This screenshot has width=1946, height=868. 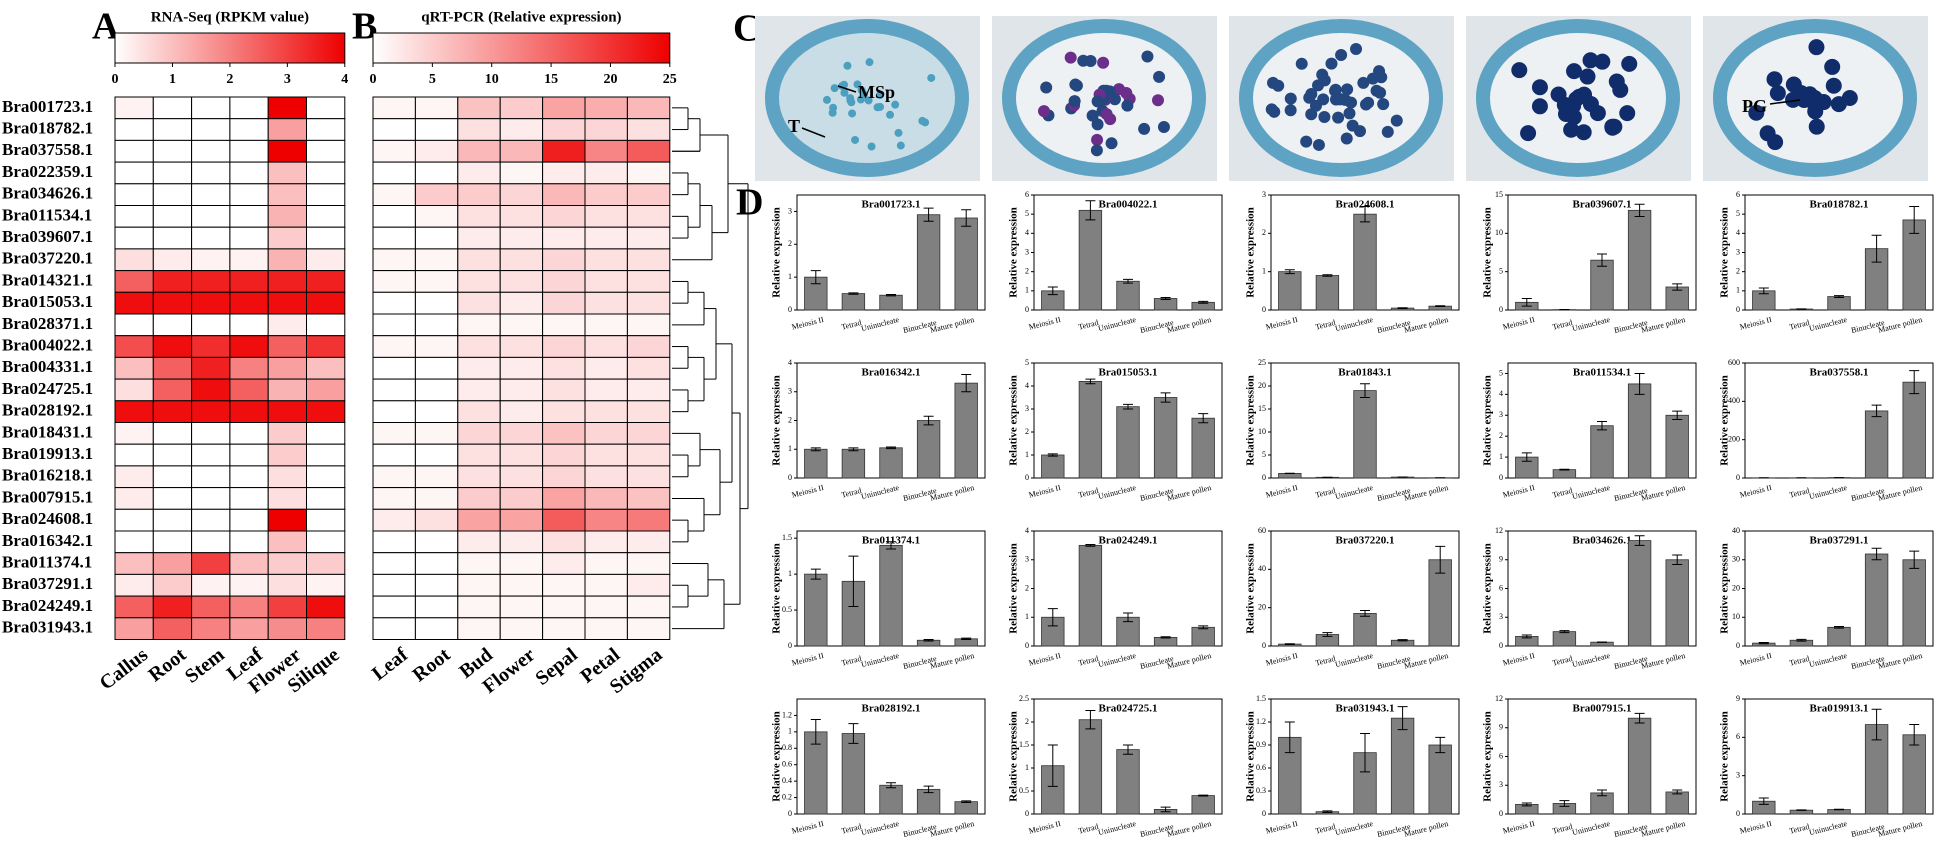 What do you see at coordinates (1738, 736) in the screenshot?
I see `y-tick-label: 6` at bounding box center [1738, 736].